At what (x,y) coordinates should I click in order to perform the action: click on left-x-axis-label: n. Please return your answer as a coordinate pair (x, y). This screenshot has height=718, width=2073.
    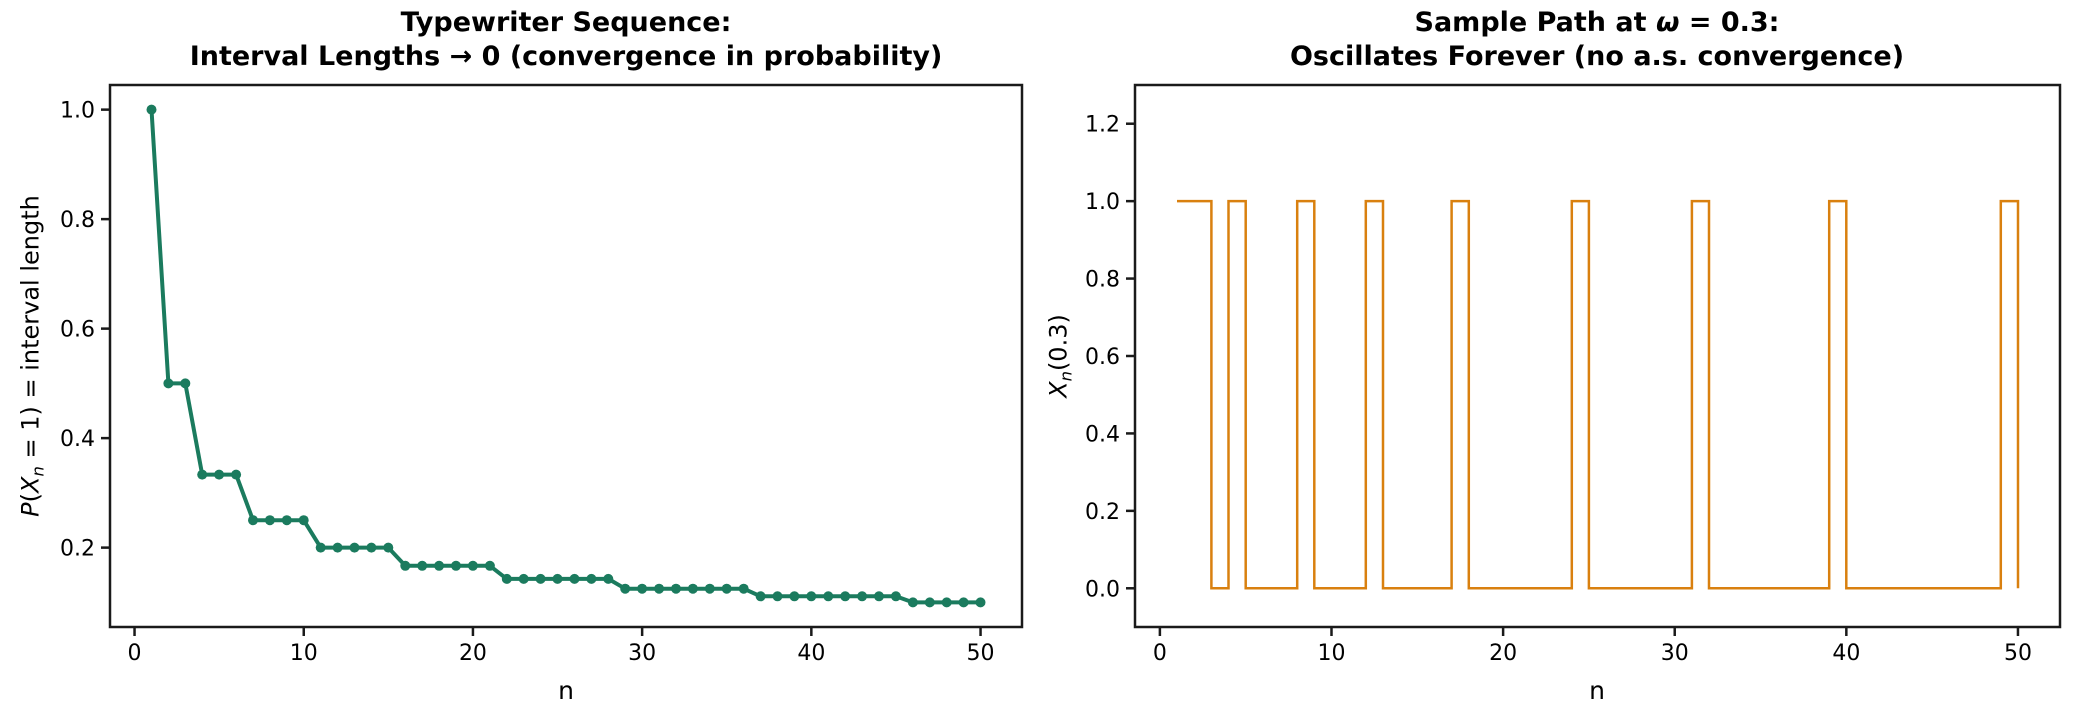
    Looking at the image, I should click on (566, 690).